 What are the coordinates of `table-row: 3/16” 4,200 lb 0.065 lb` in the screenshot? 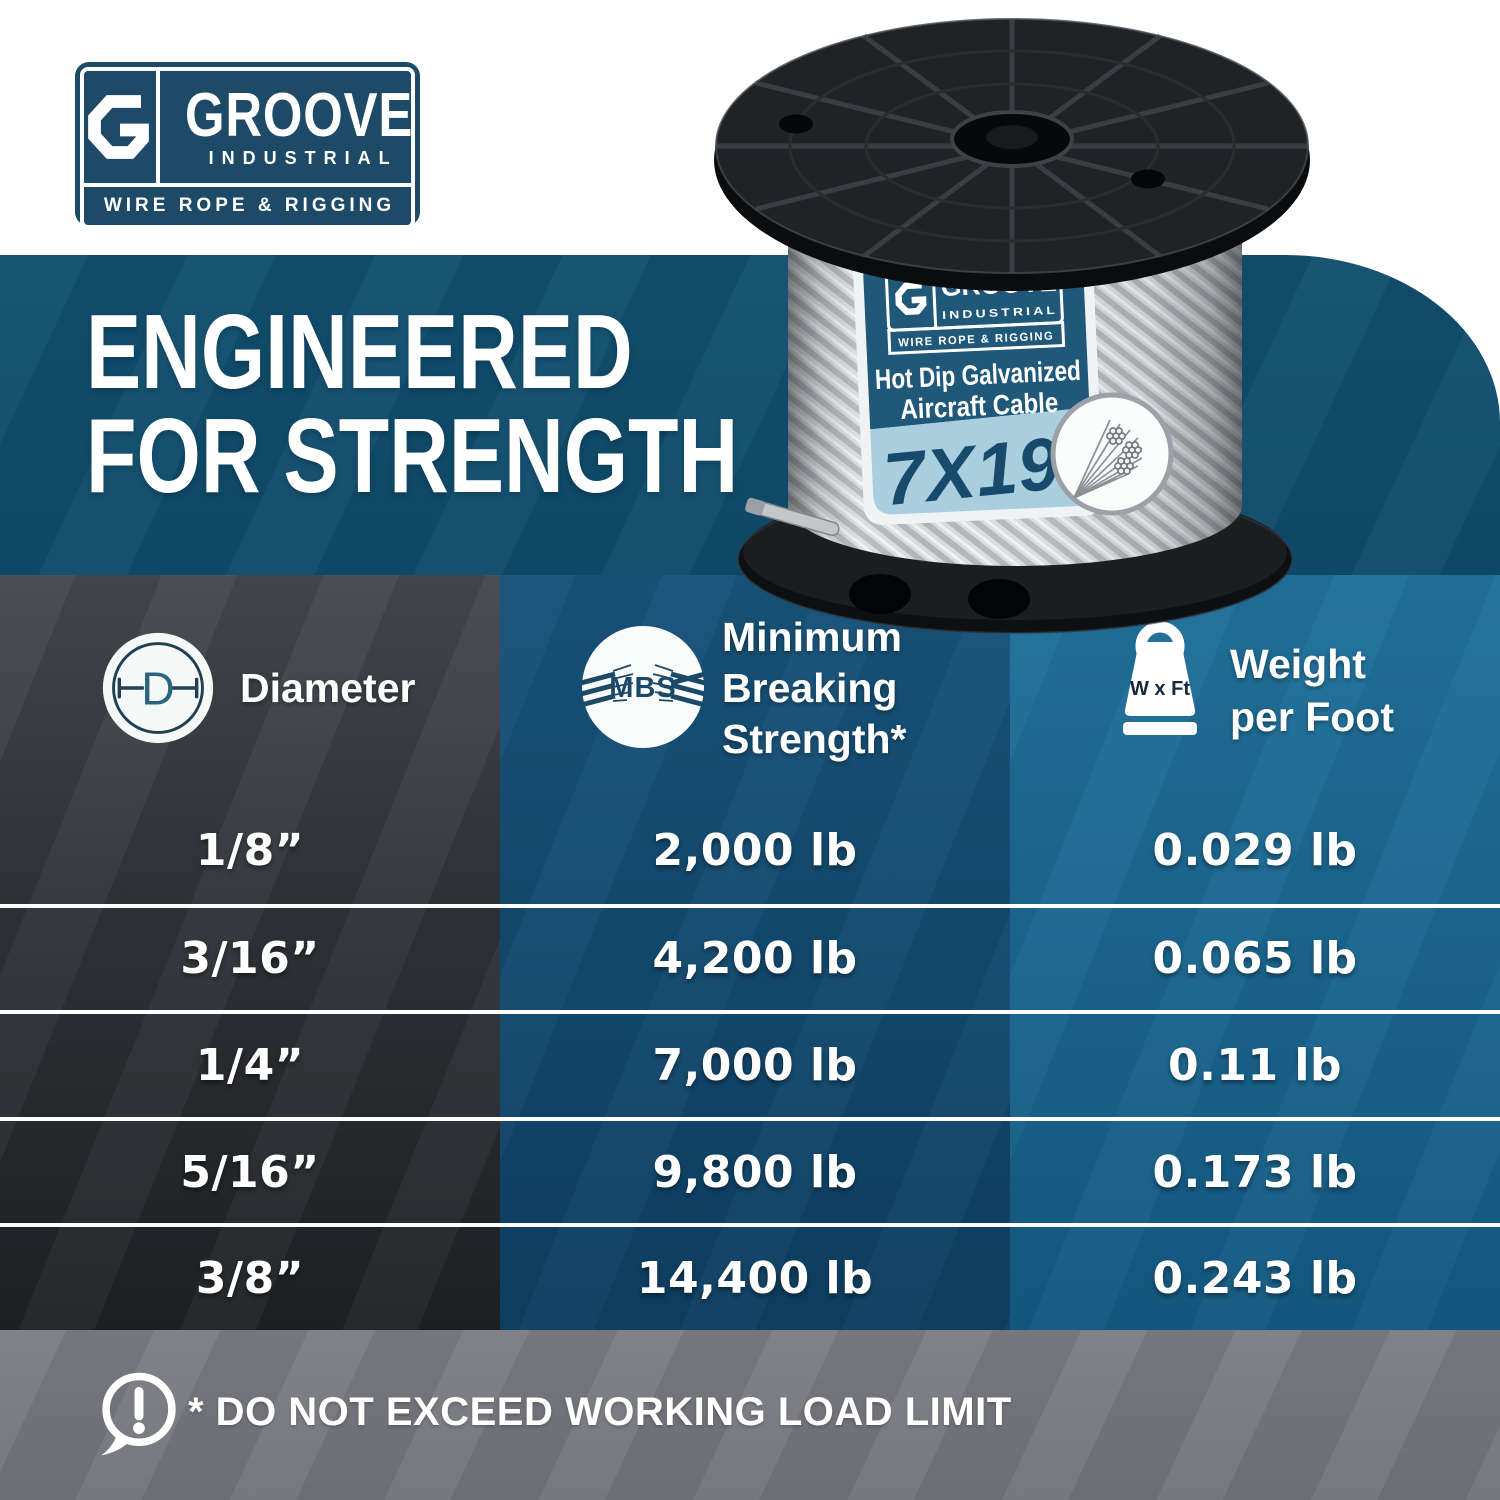 It's located at (750, 957).